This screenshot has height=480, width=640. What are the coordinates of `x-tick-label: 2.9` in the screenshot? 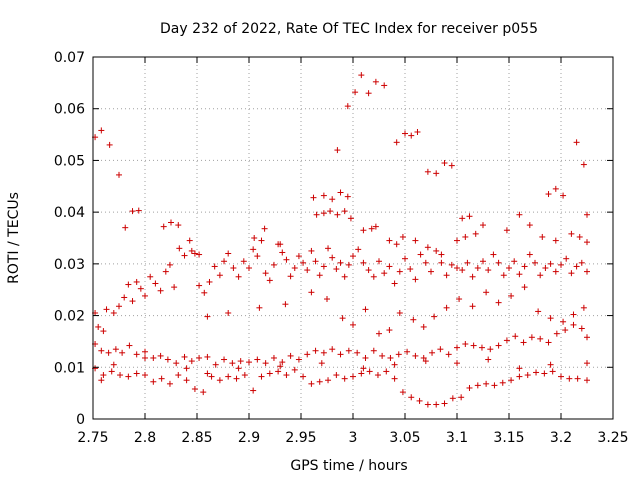 It's located at (249, 438).